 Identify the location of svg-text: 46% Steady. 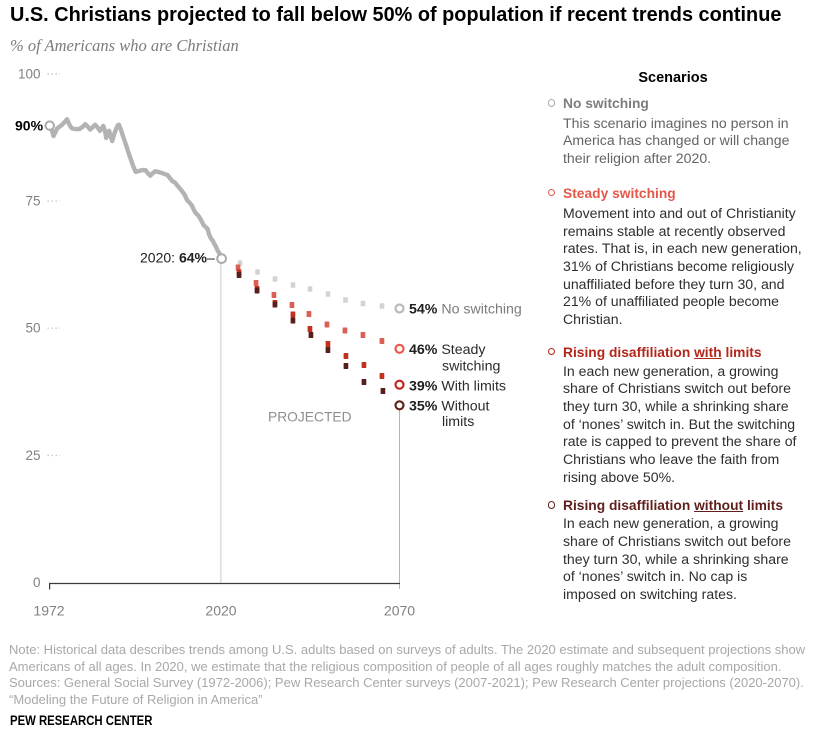
(447, 350).